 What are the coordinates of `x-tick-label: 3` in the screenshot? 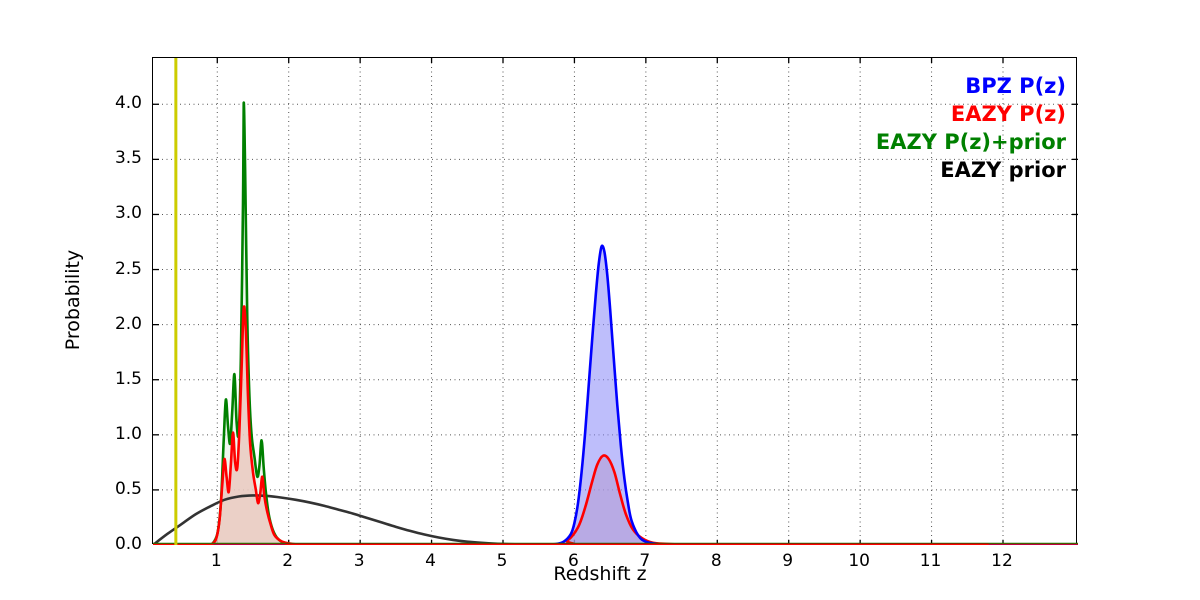 It's located at (359, 561).